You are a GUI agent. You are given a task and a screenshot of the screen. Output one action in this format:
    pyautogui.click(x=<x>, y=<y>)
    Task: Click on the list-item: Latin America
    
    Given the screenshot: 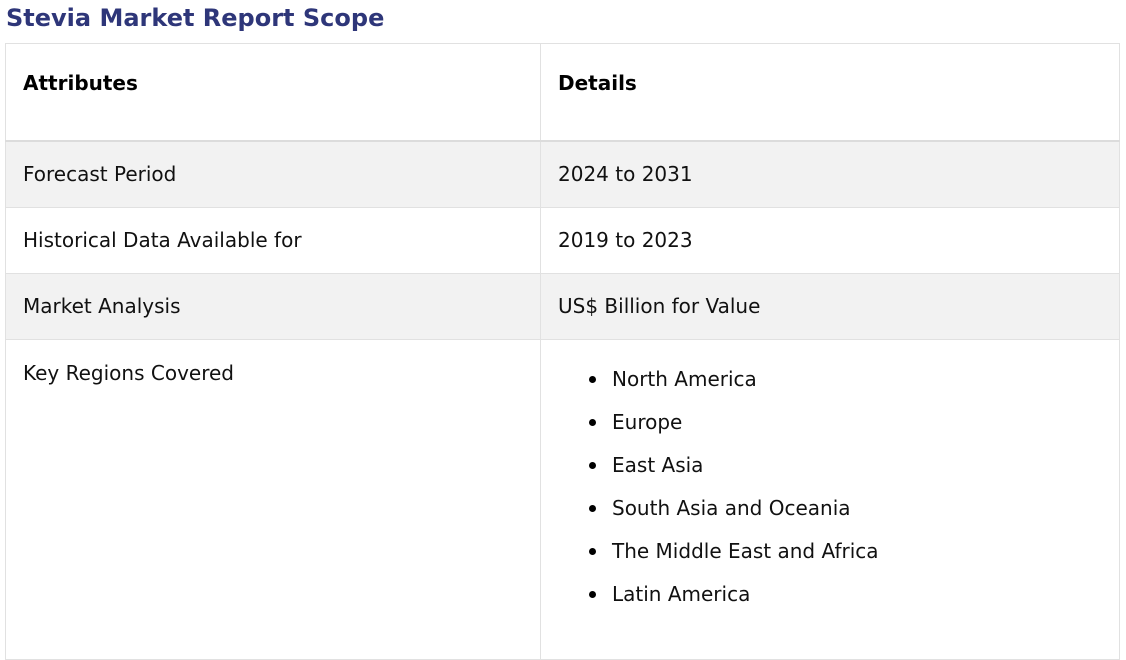 What is the action you would take?
    pyautogui.click(x=854, y=597)
    